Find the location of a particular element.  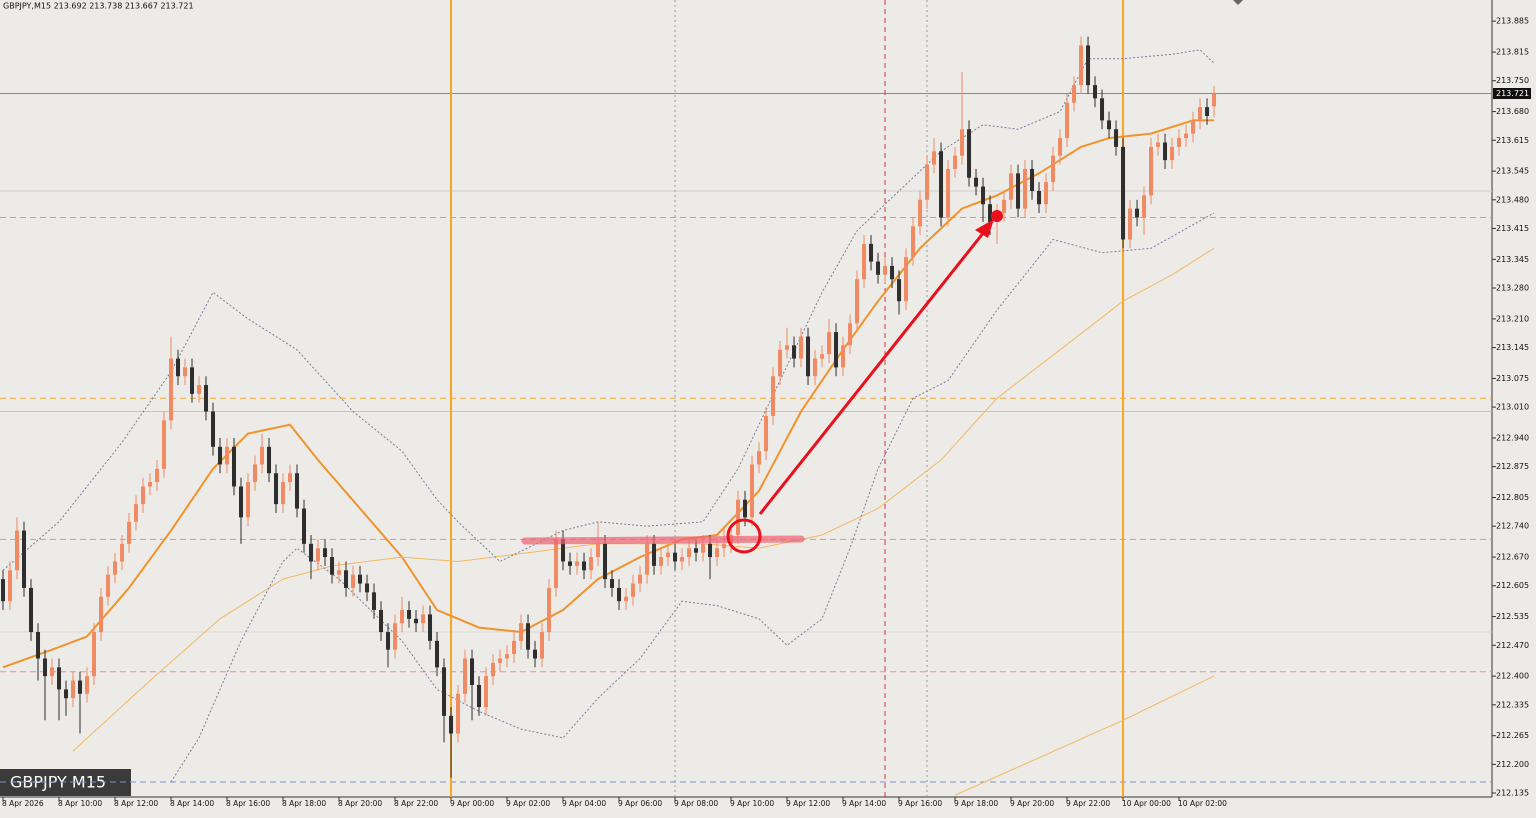

y-tick-label: 212.400 is located at coordinates (1512, 676).